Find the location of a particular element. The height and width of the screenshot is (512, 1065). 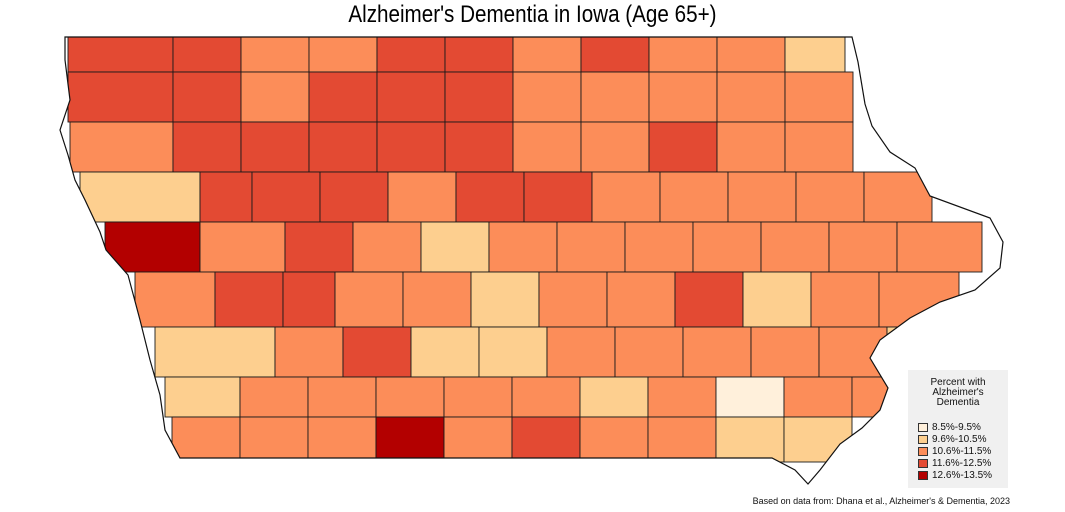

legend-label: 12.6%-13.5% is located at coordinates (962, 475).